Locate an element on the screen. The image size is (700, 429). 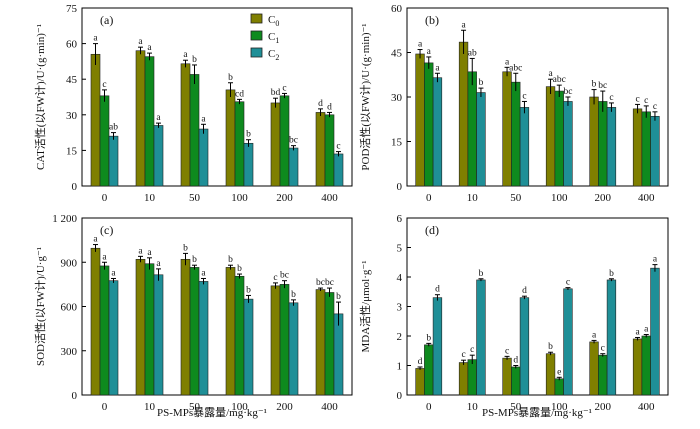
x-tick-label-pod: 200 is located at coordinates (603, 198).